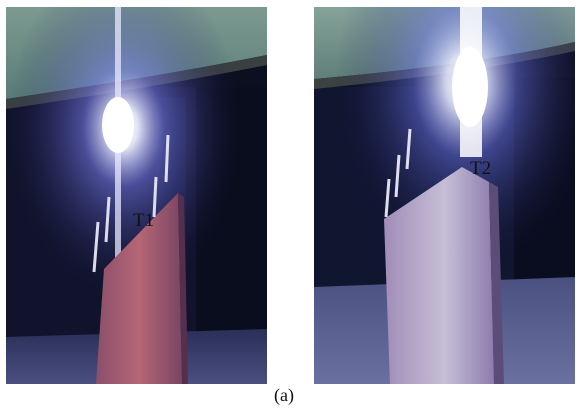  I want to click on panel-label-t2: T2, so click(481, 168).